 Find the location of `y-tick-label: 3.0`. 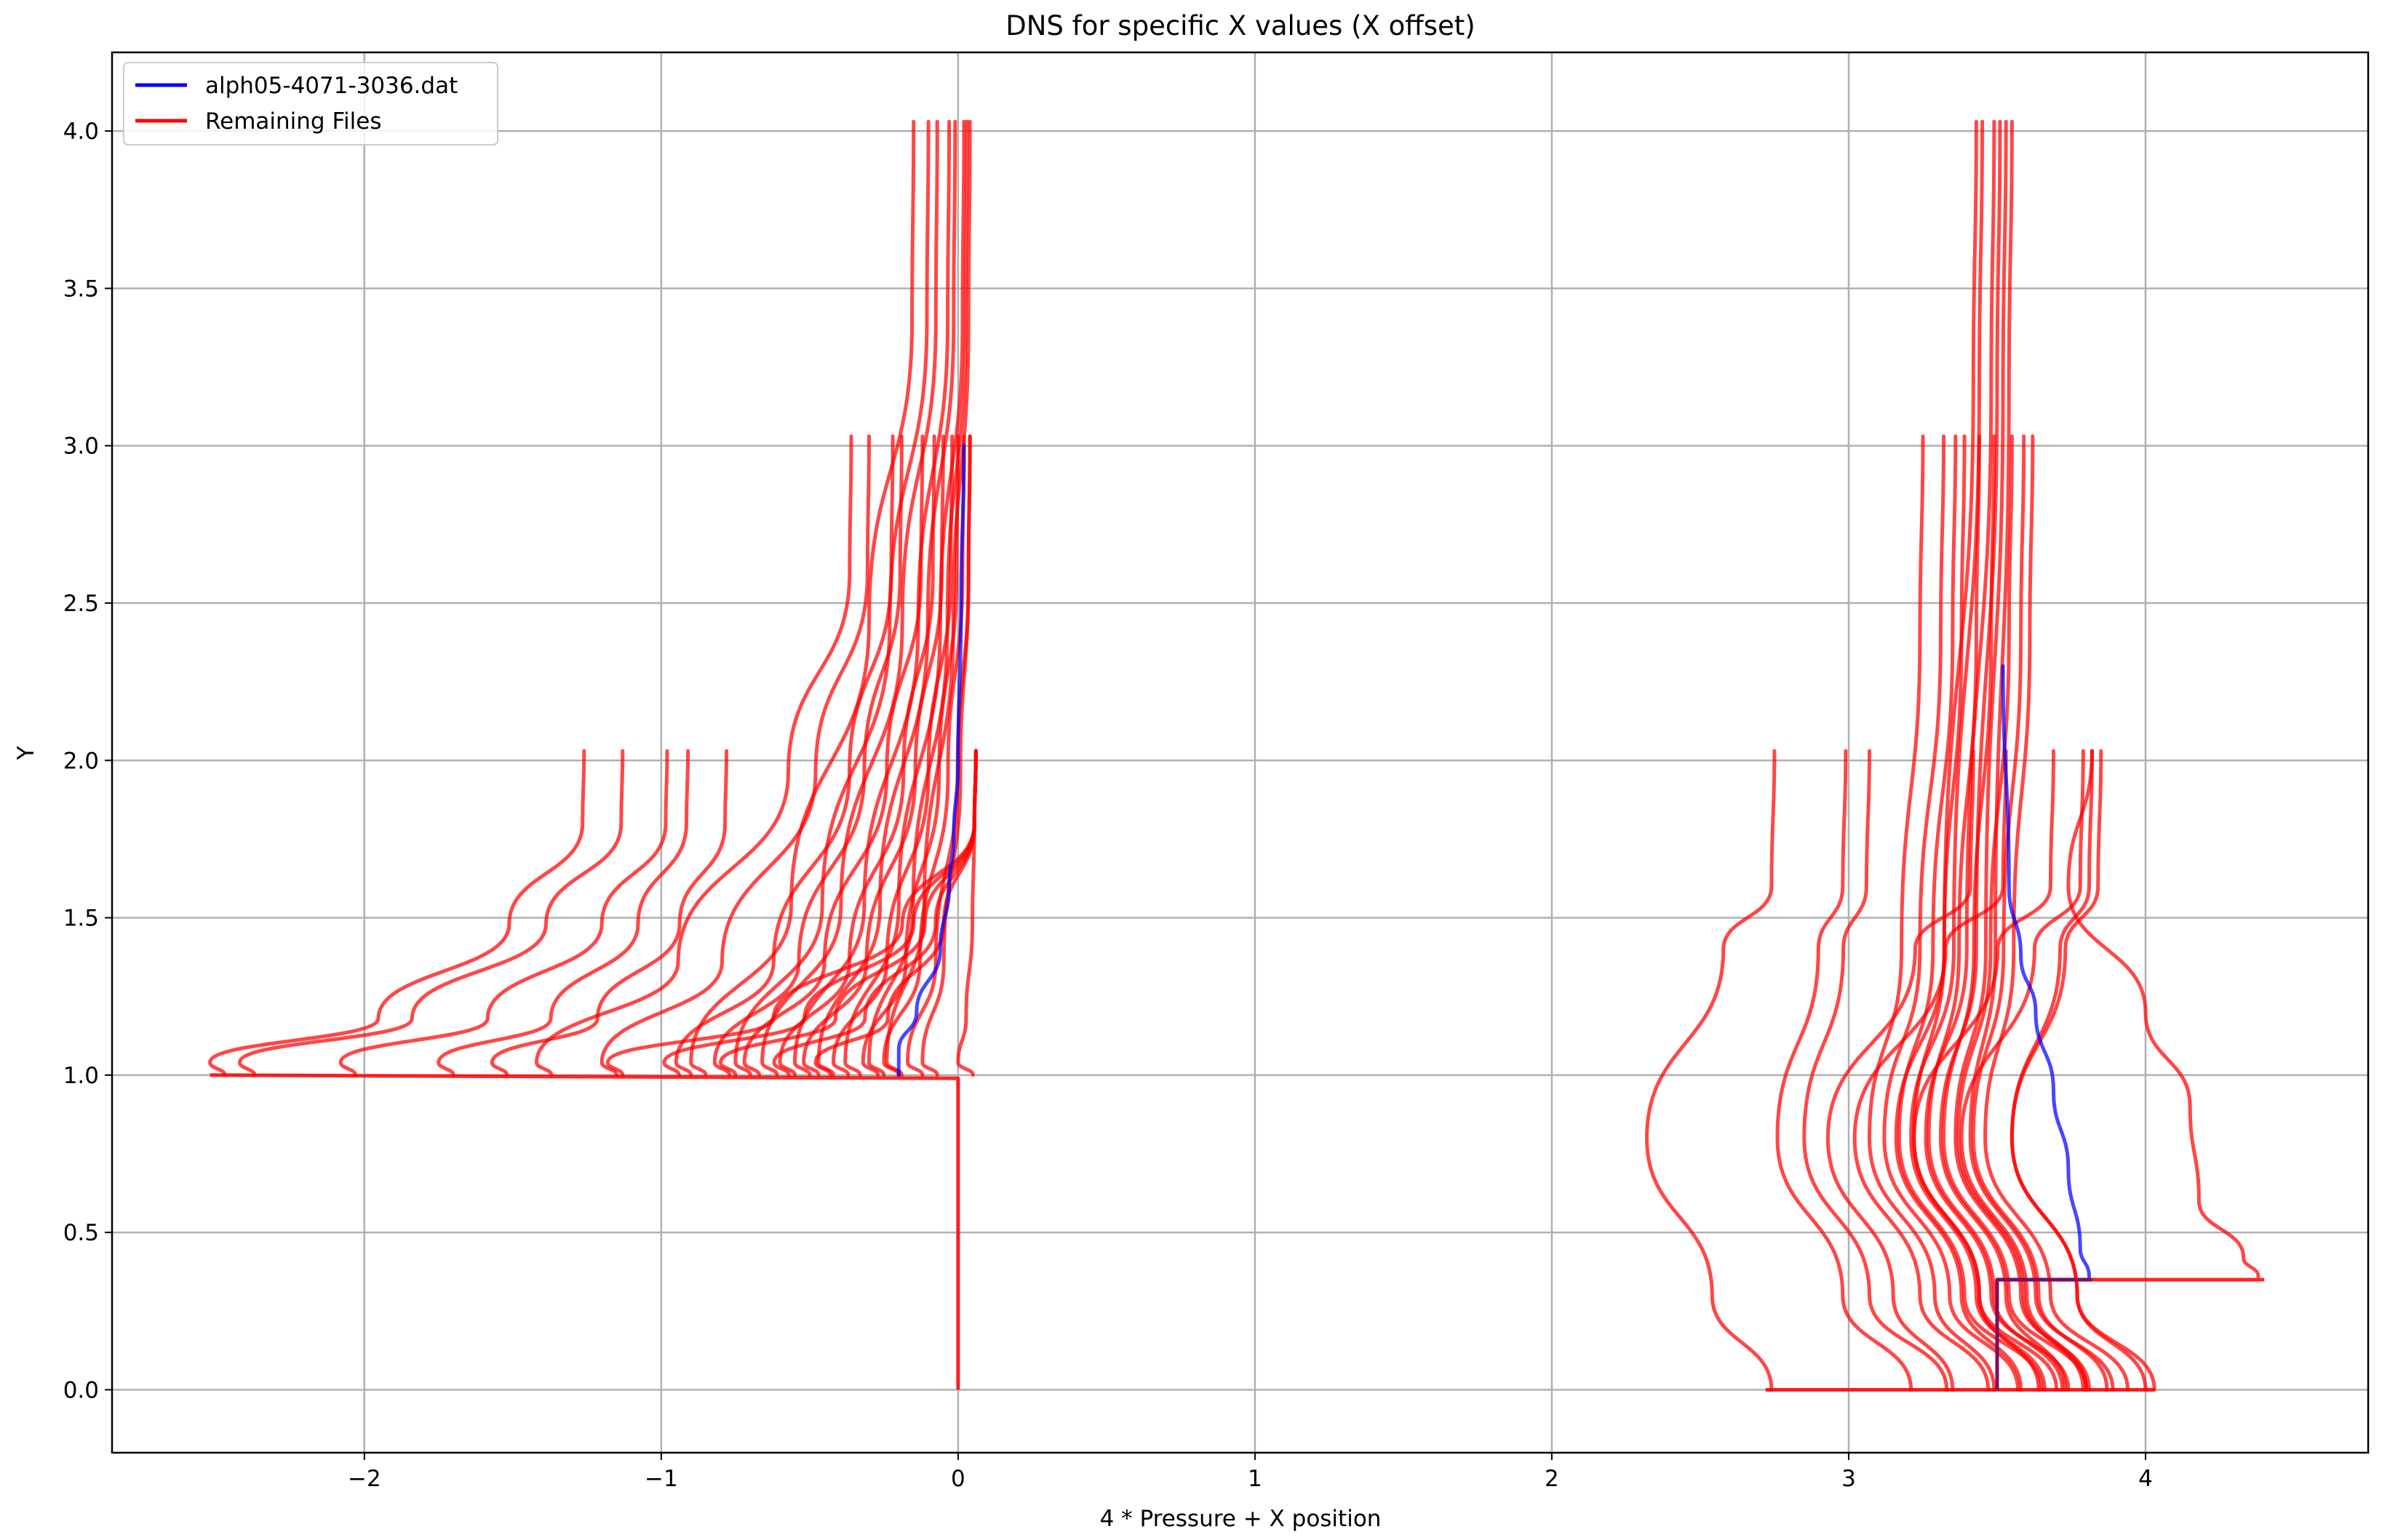

y-tick-label: 3.0 is located at coordinates (81, 447).